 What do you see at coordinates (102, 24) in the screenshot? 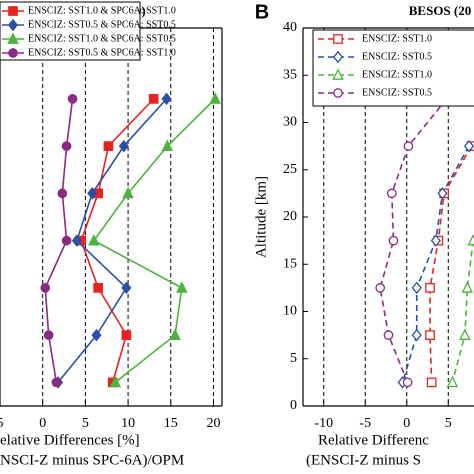
I see `legend-label: ENSCIZ: SST0.5 & SPC6A: SST0.5` at bounding box center [102, 24].